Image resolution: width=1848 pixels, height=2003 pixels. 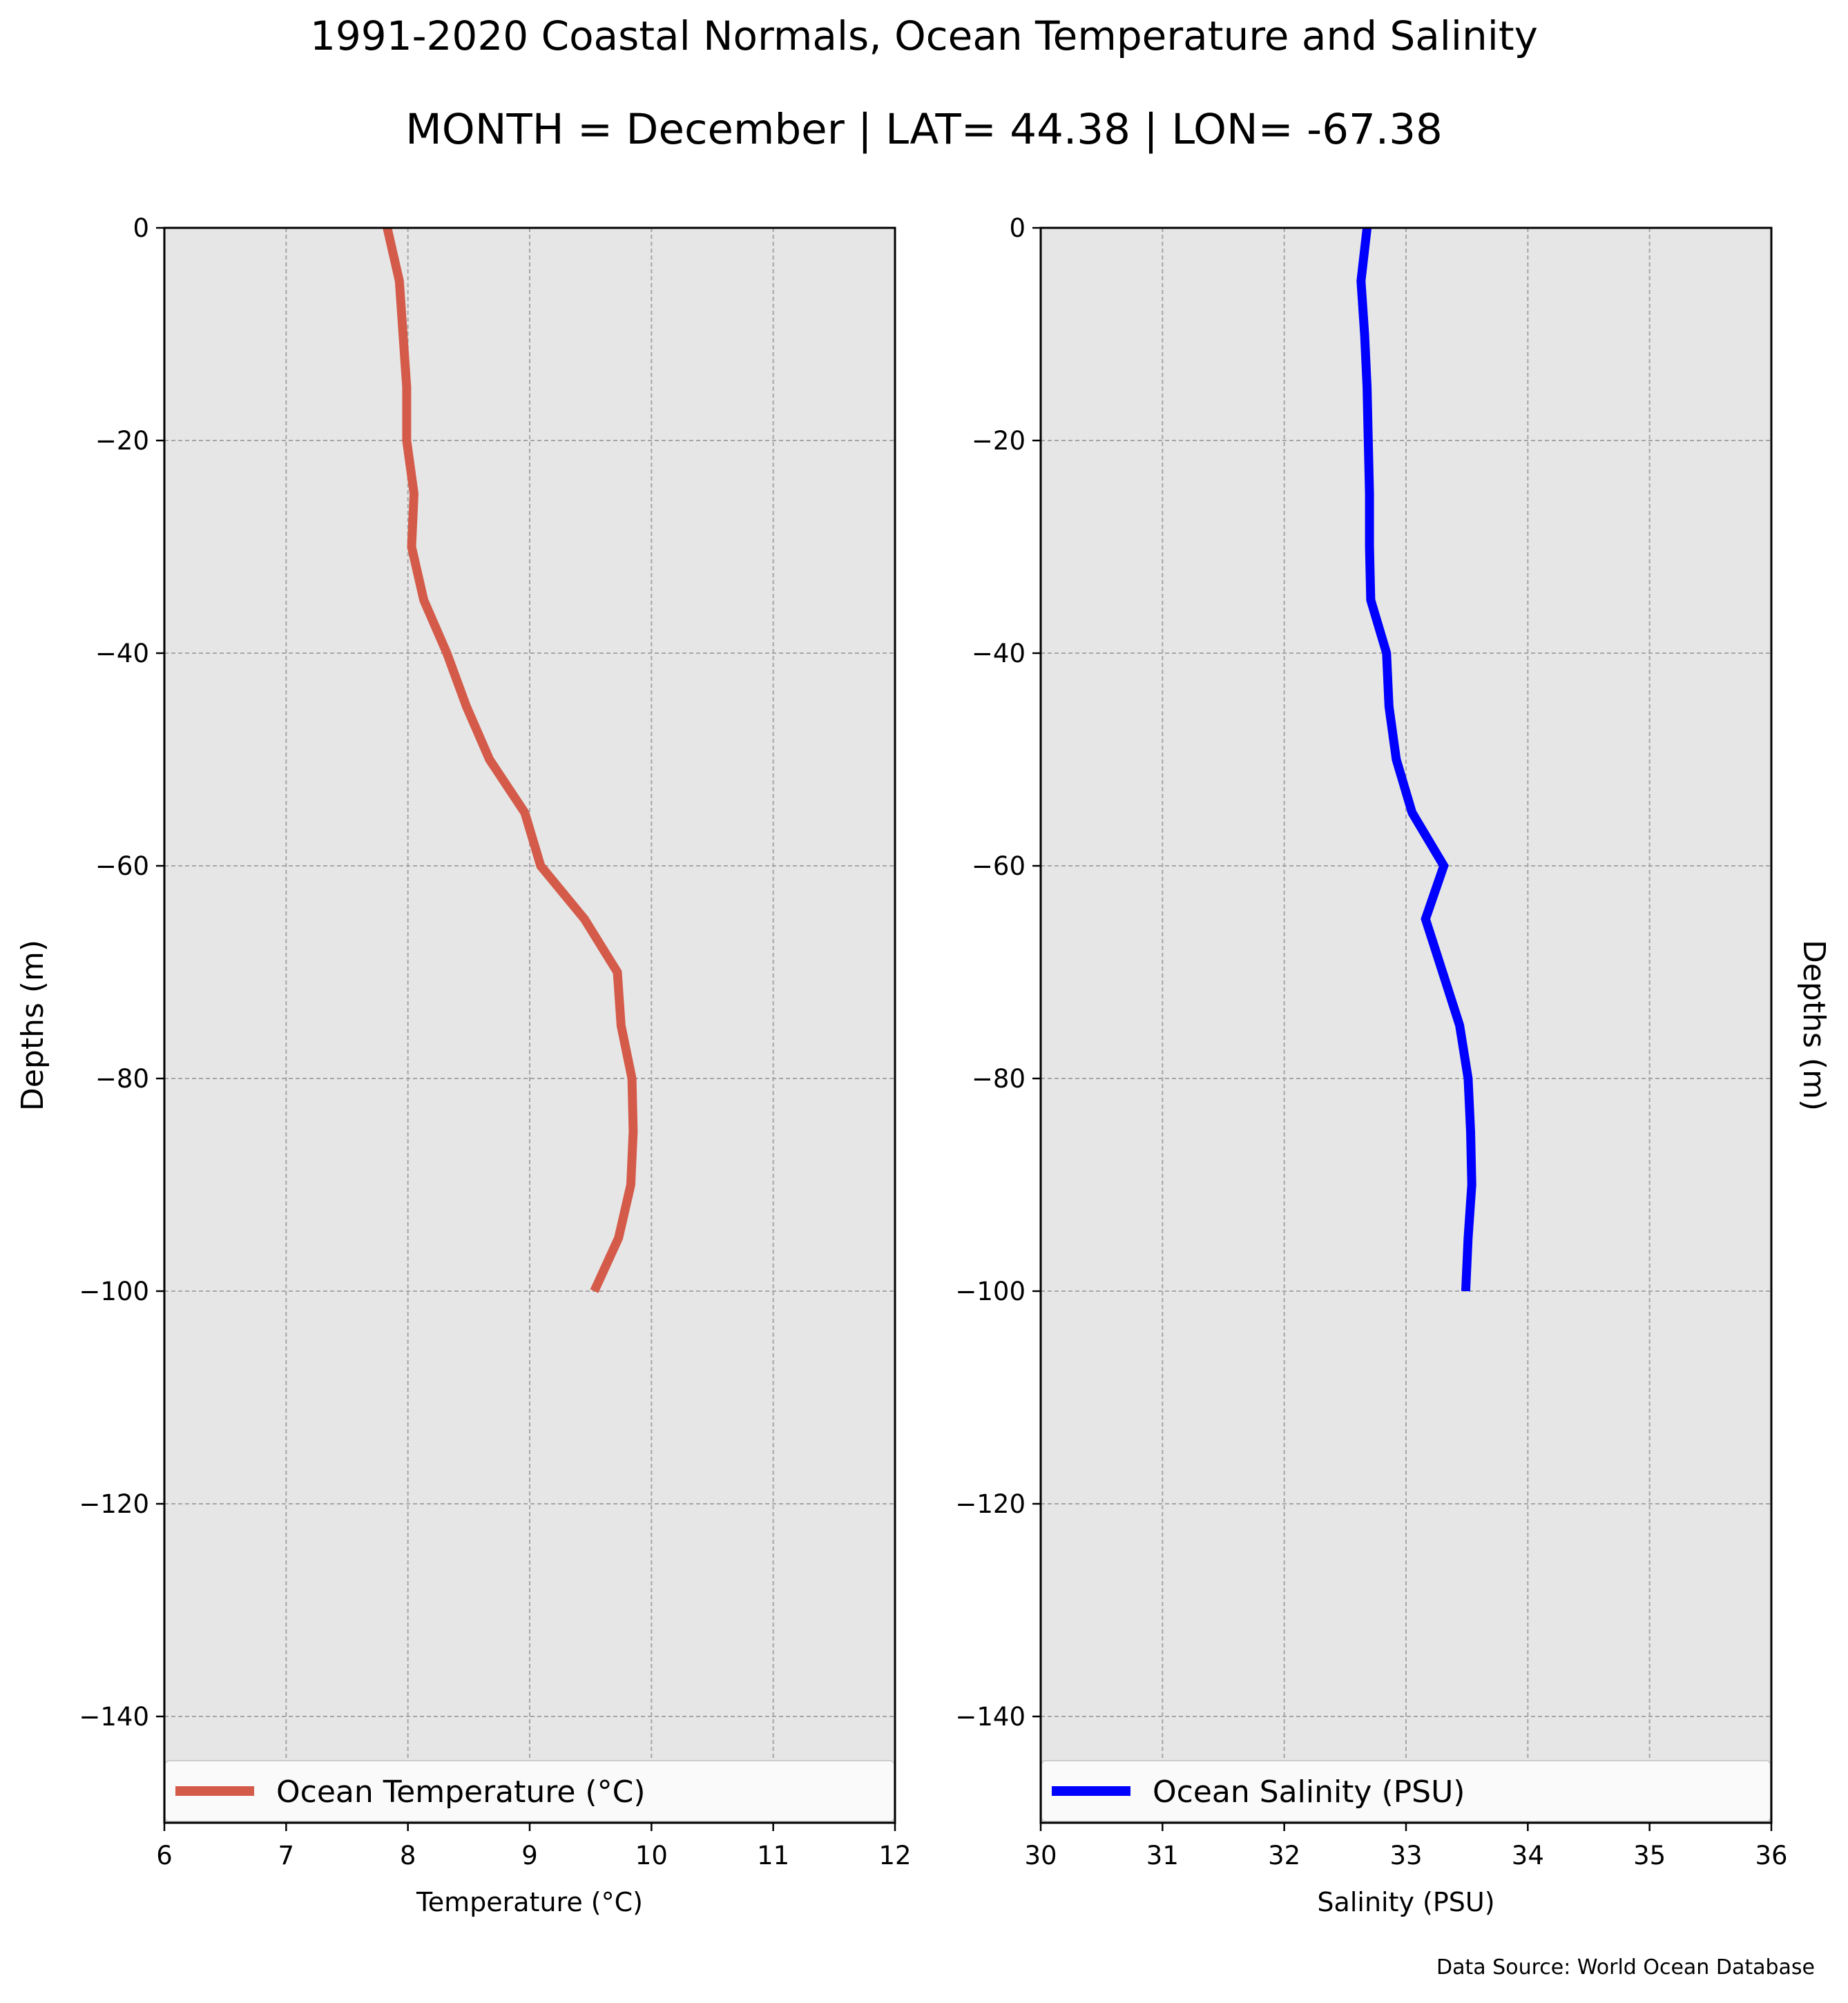 I want to click on x-tick-label: 9, so click(x=529, y=1855).